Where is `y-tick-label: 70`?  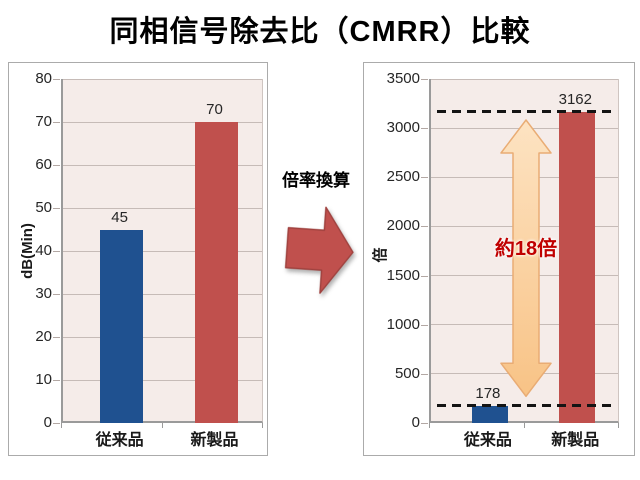
y-tick-label: 70 is located at coordinates (43, 121).